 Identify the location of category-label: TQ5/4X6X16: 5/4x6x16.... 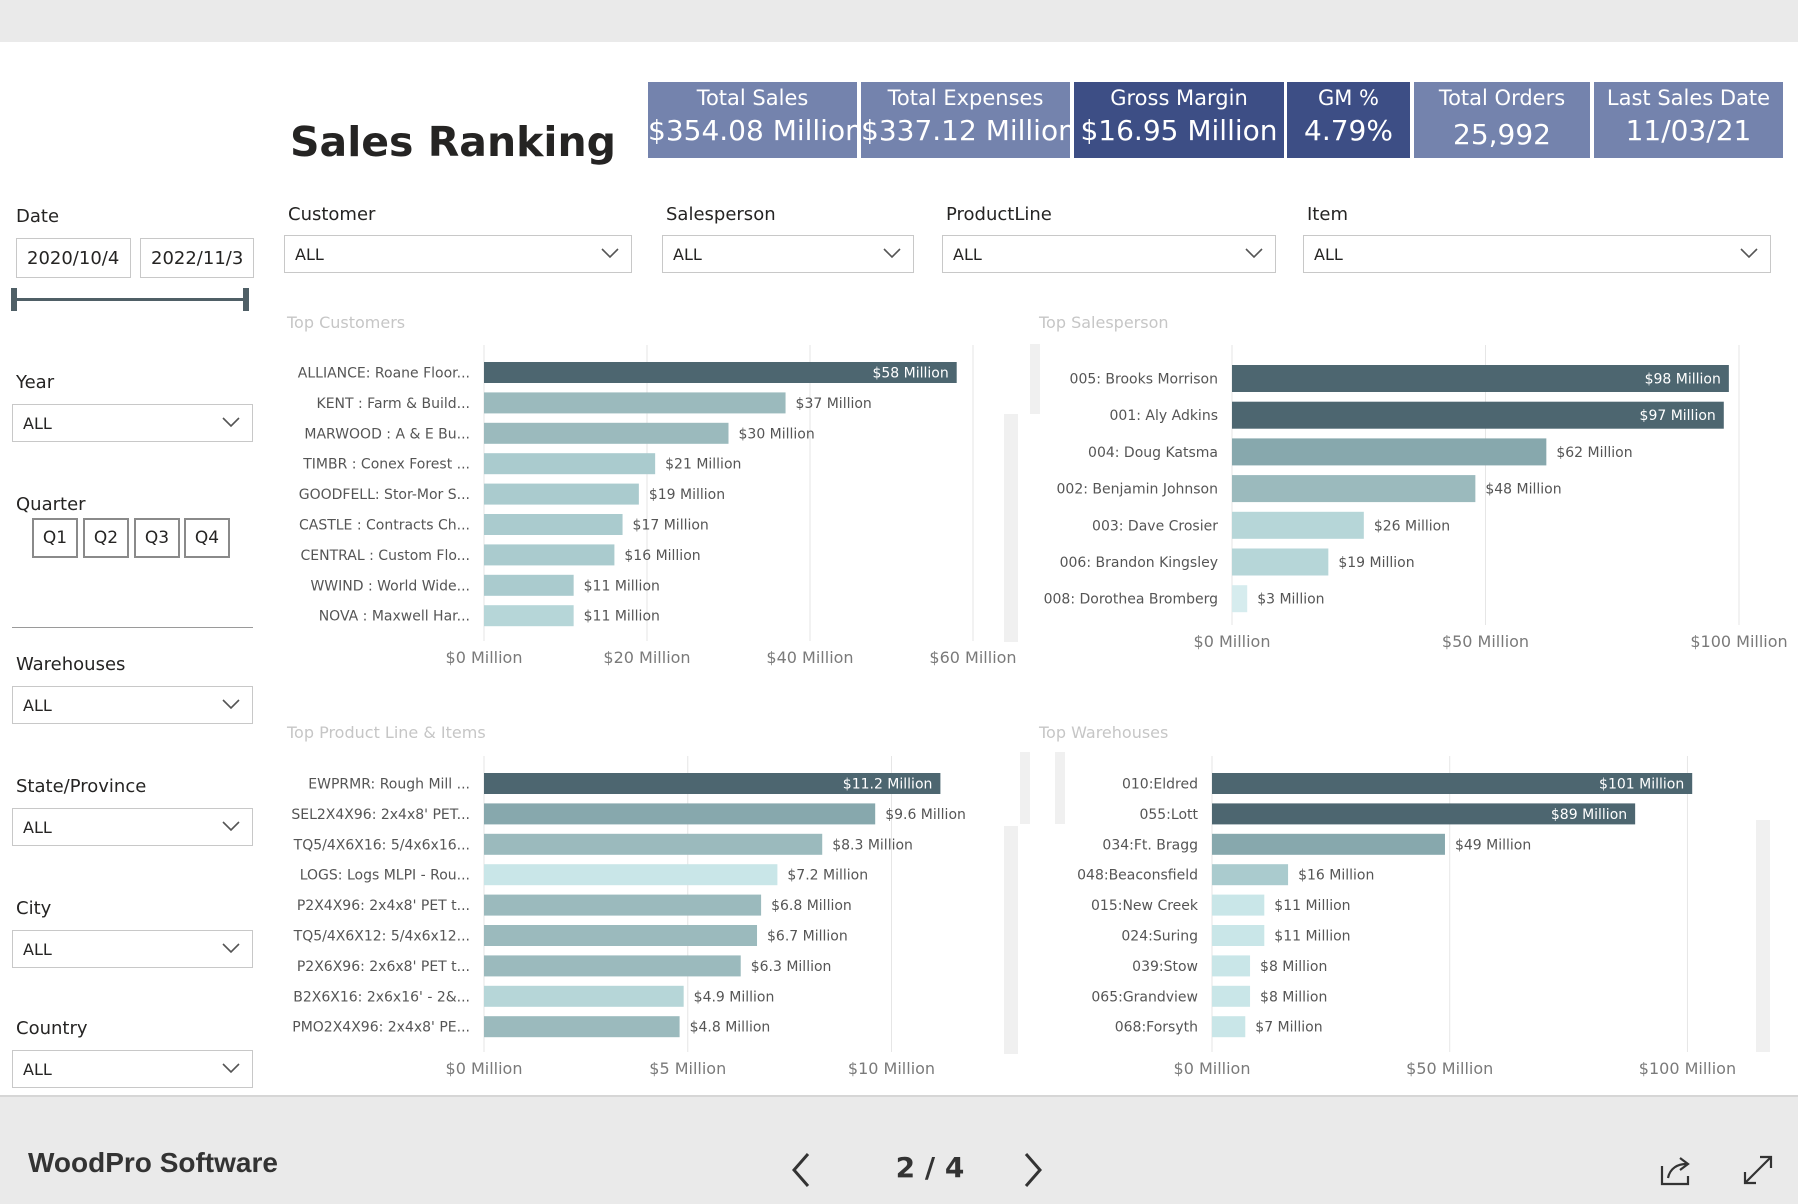
(381, 845).